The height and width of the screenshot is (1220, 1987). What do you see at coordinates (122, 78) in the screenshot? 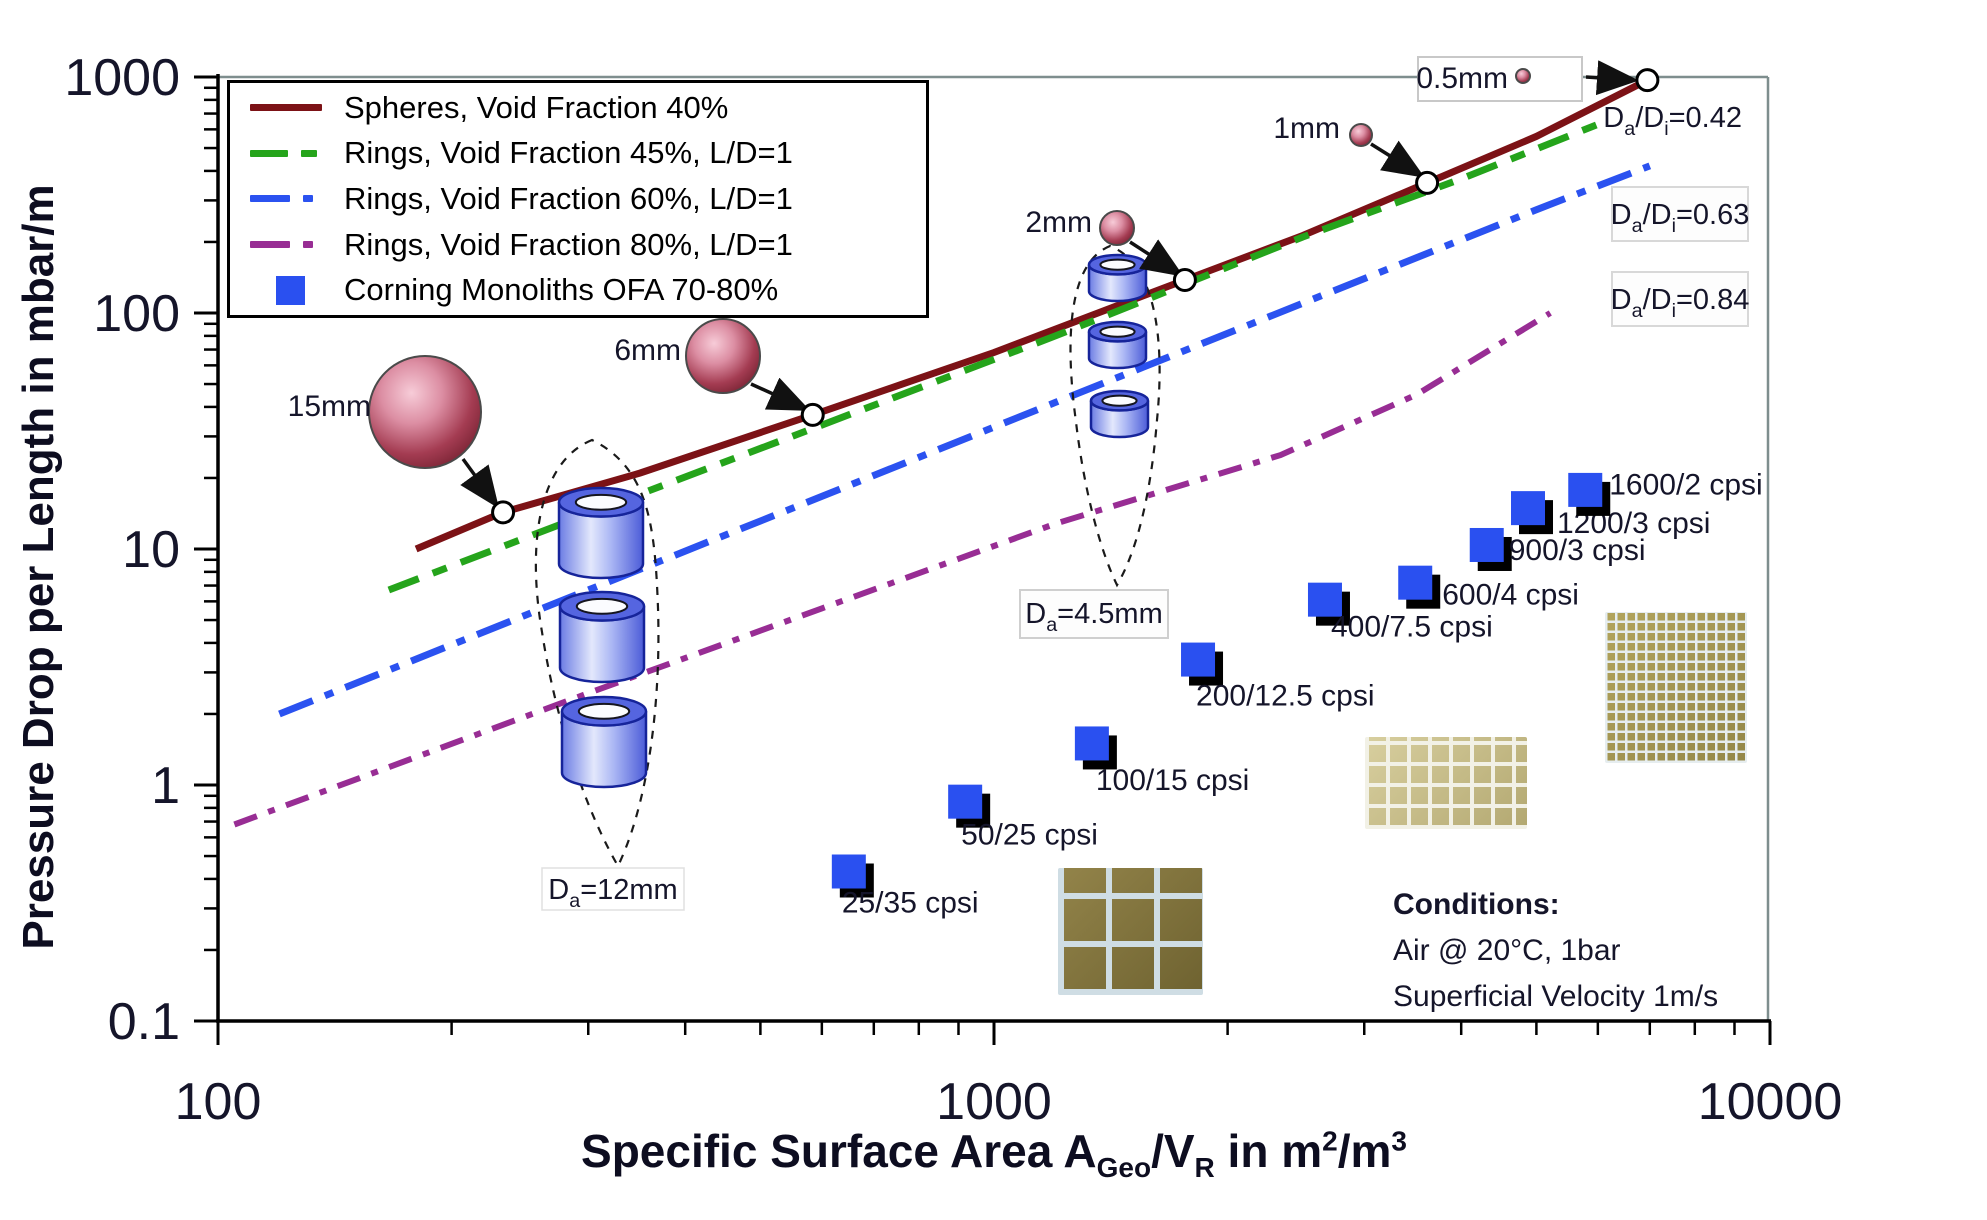
I see `y-tick-label: 1000` at bounding box center [122, 78].